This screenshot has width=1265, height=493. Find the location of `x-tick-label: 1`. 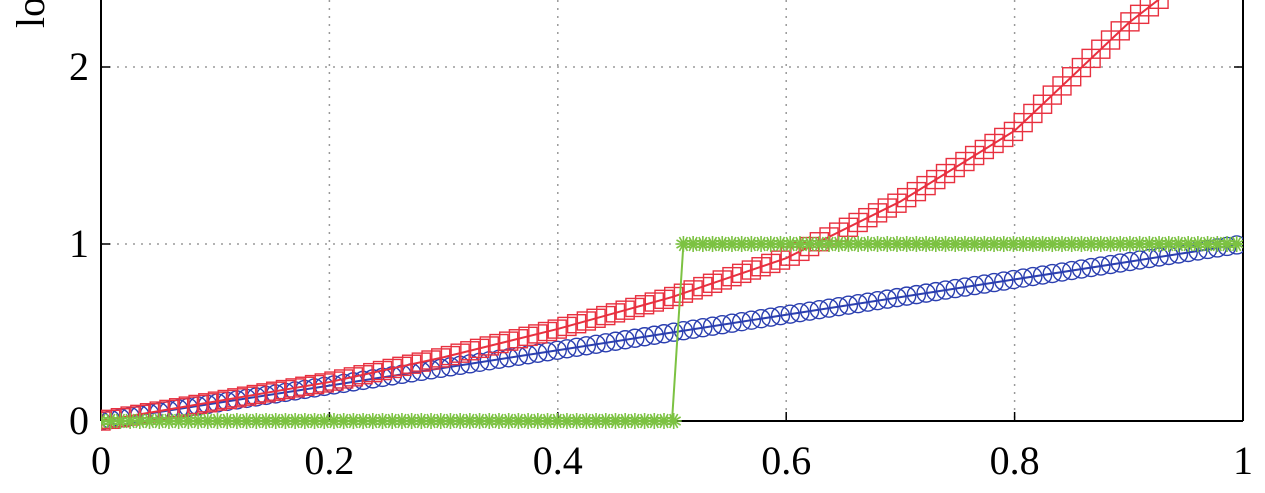

x-tick-label: 1 is located at coordinates (1243, 460).